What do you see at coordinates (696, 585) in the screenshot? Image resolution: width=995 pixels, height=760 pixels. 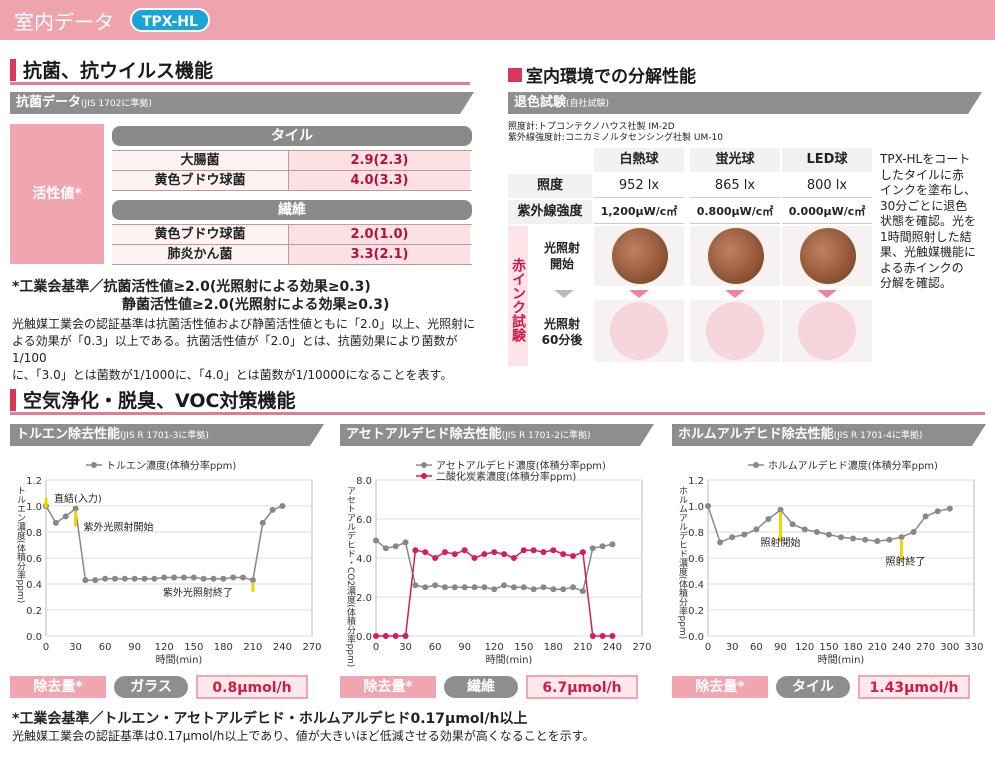 I see `y-tick-label: 0.4` at bounding box center [696, 585].